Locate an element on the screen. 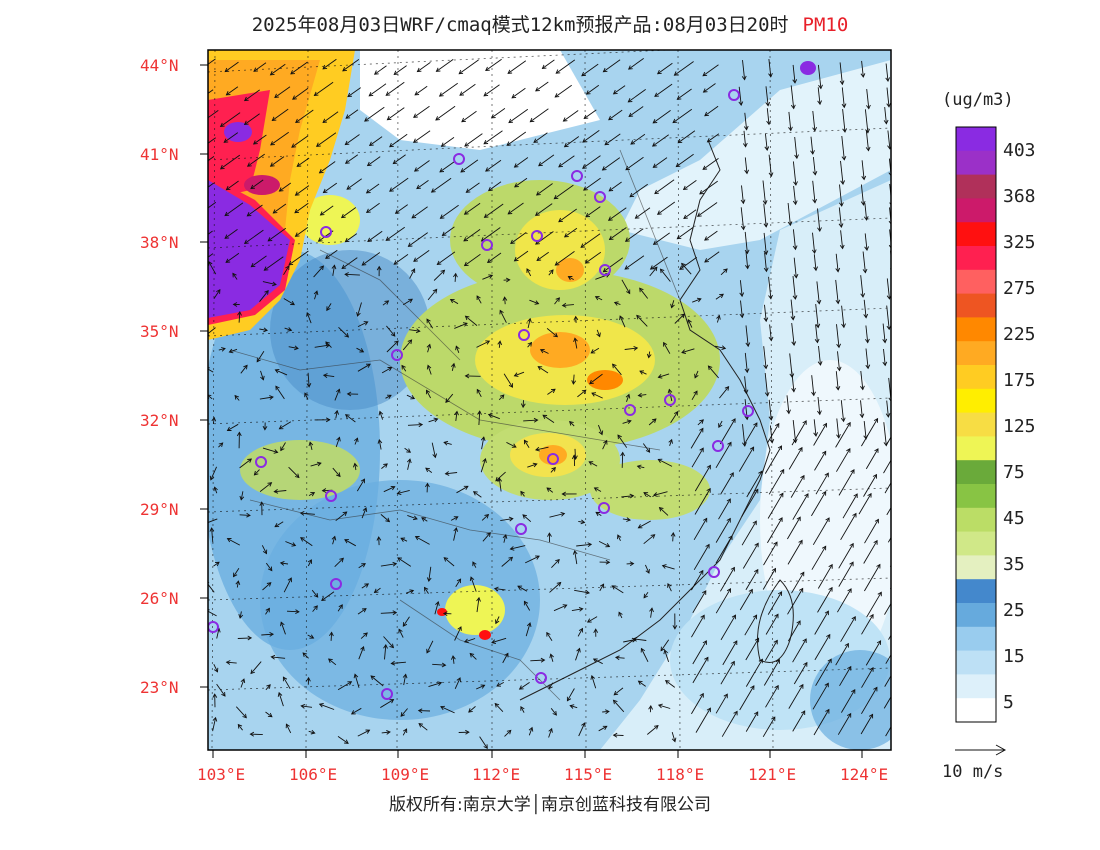  colorbar-label: 325 is located at coordinates (1019, 242).